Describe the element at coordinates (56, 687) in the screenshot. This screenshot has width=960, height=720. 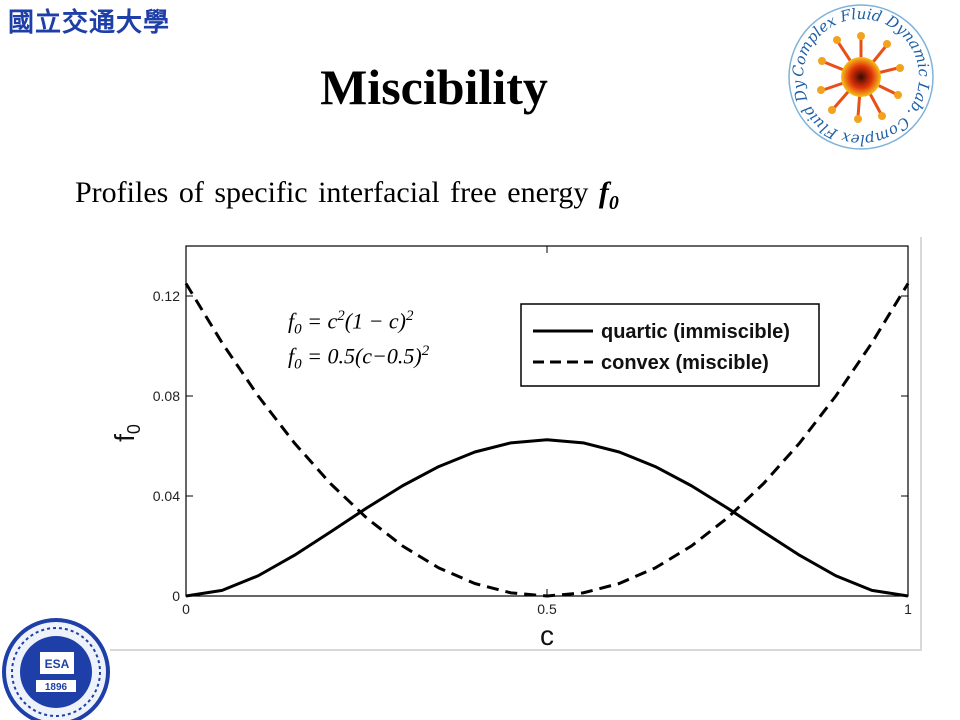
I see `seal-year: 1896` at that location.